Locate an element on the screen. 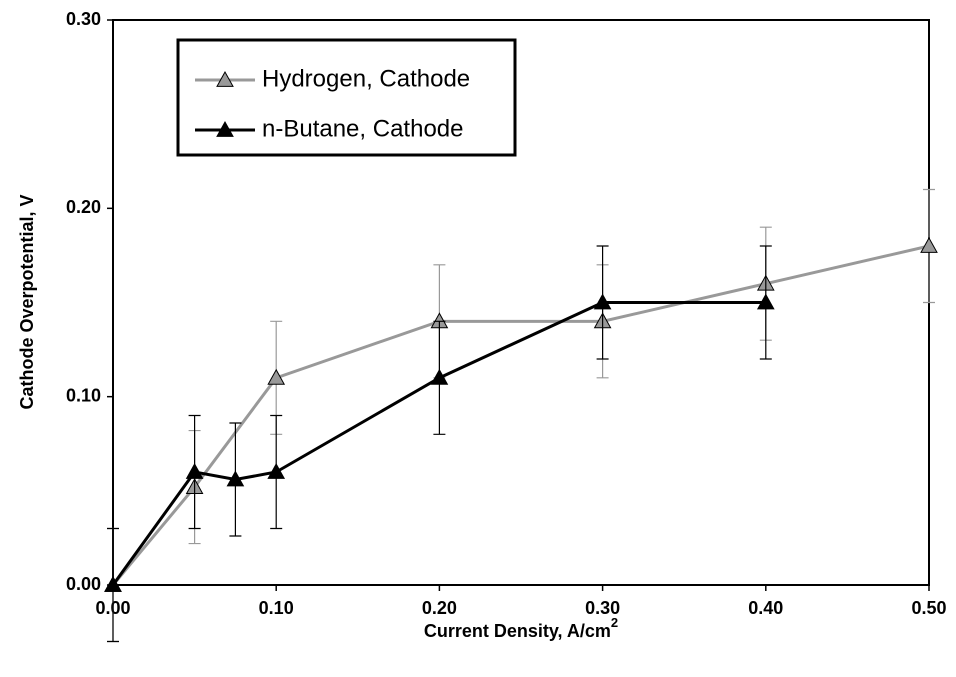 The width and height of the screenshot is (956, 677). y-tick-label: 0.20 is located at coordinates (83, 207).